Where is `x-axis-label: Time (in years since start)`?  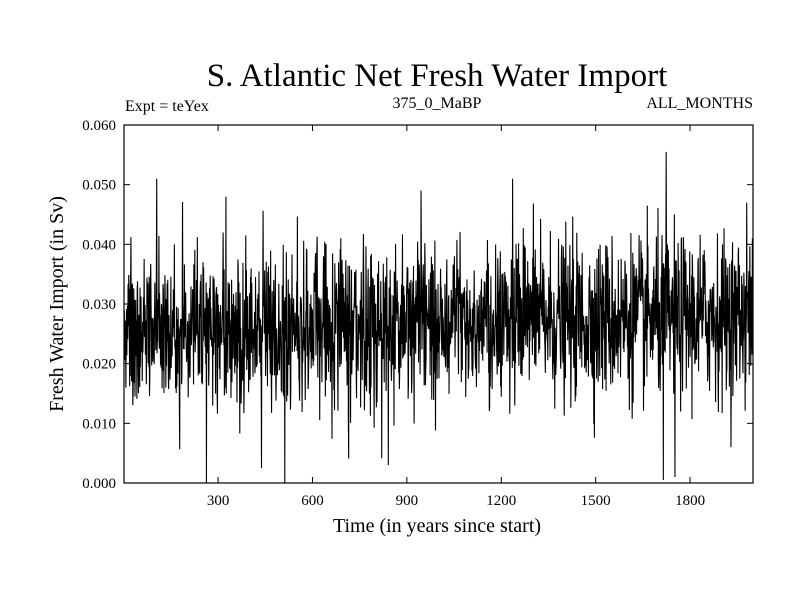
x-axis-label: Time (in years since start) is located at coordinates (437, 526).